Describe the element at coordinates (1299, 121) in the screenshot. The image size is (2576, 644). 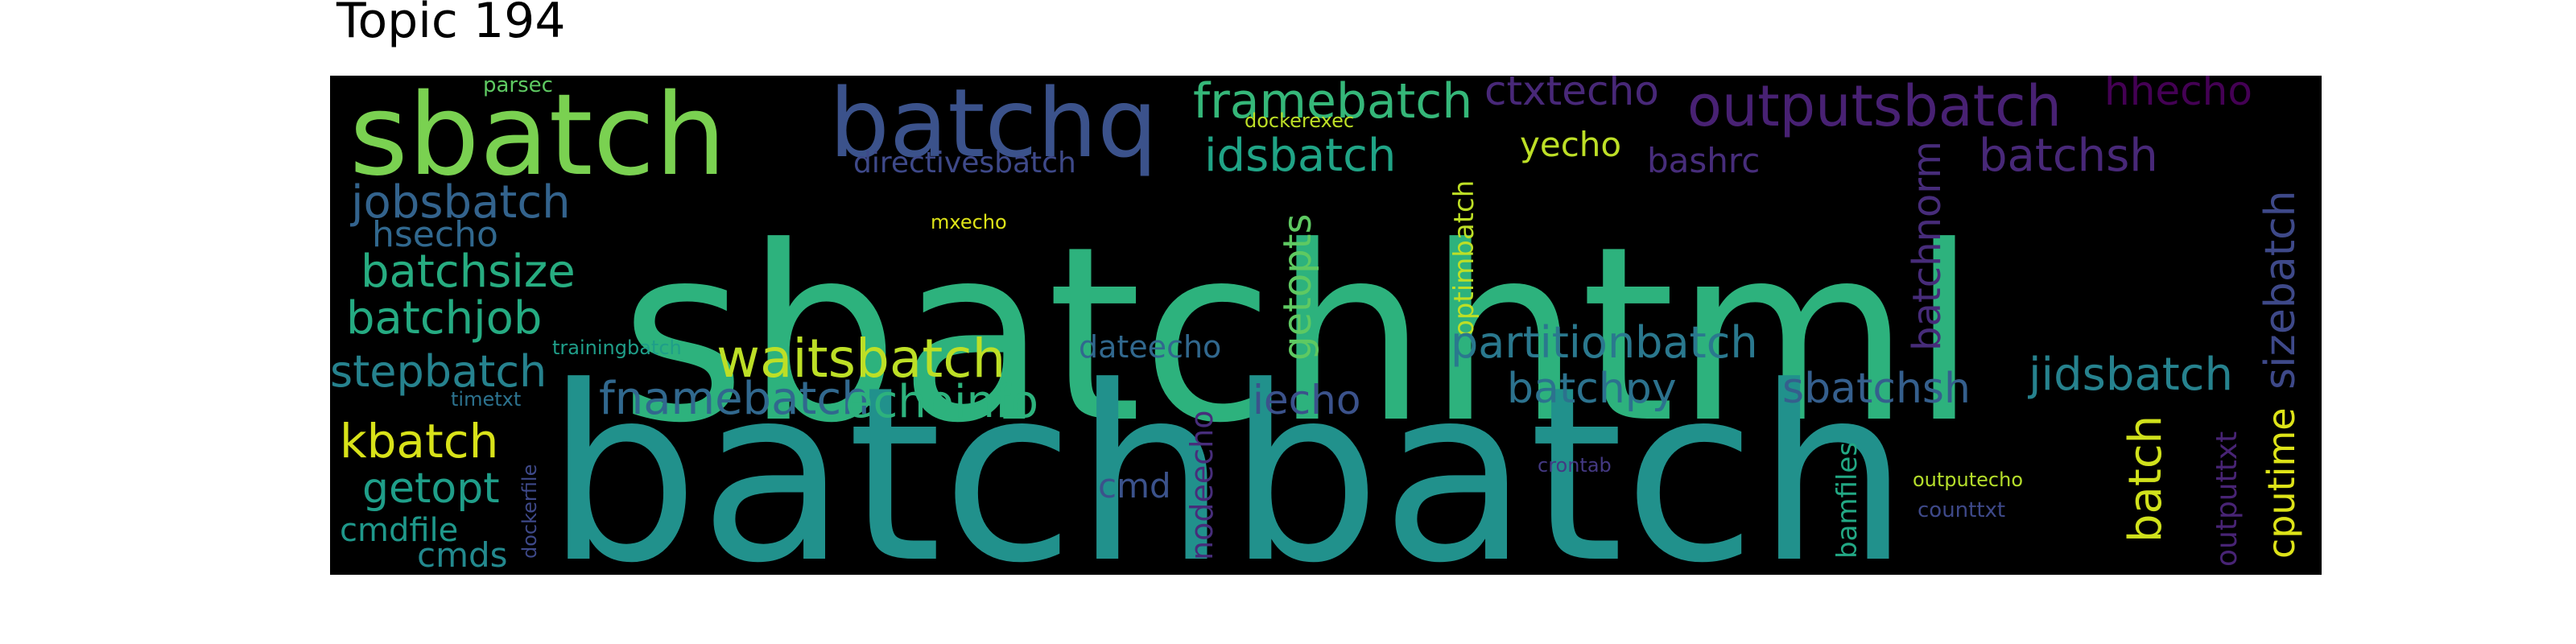
I see `cloud-word: dockerexec` at that location.